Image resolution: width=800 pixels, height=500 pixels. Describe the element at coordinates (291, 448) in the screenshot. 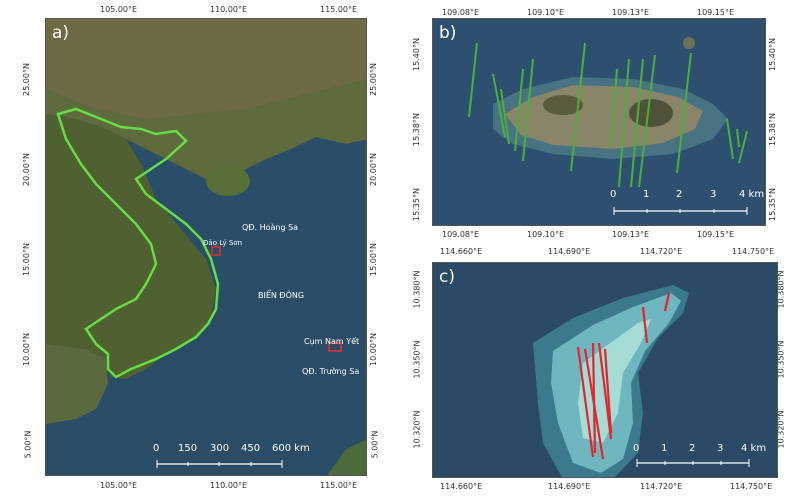

I see `a-scale-600: 600 km` at that location.